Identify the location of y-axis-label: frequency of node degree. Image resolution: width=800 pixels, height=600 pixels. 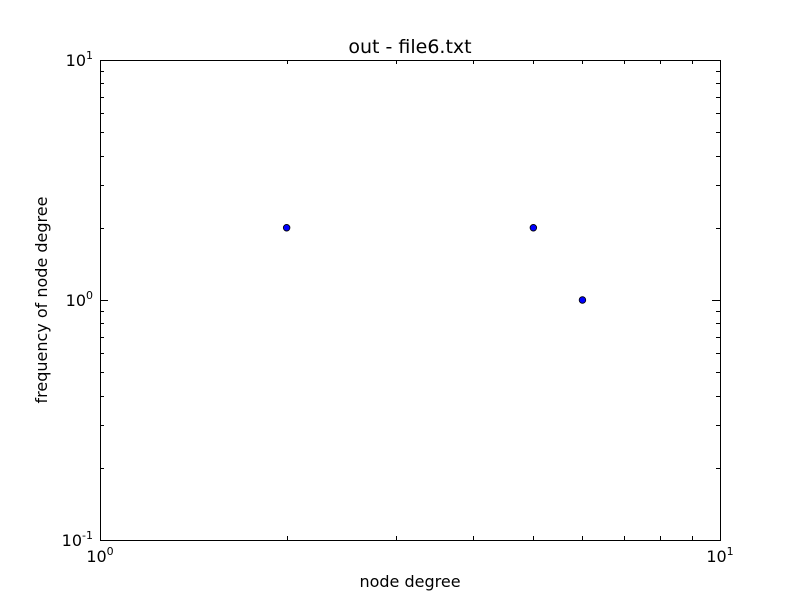
(41, 300).